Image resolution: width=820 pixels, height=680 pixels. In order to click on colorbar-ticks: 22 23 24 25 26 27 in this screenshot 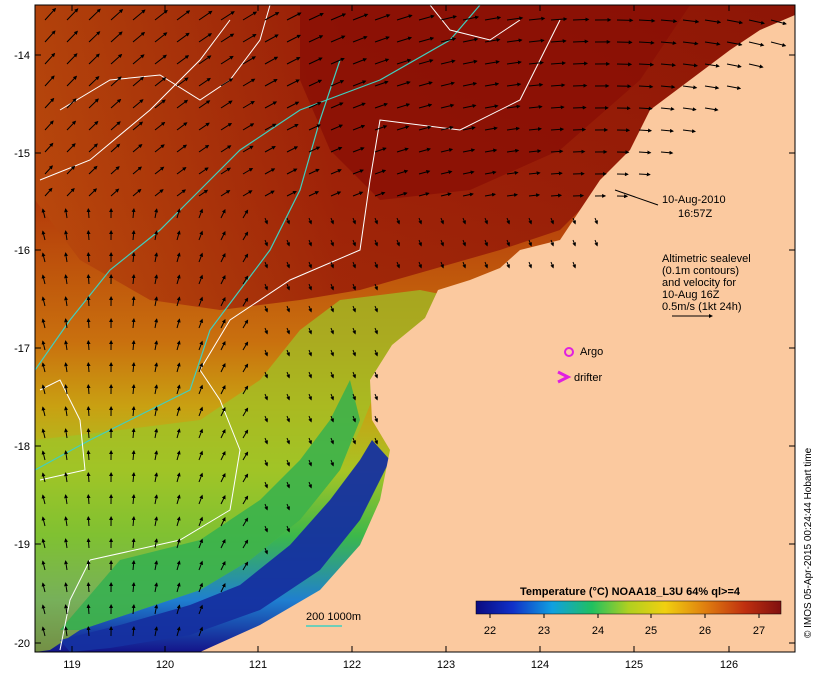, I will do `click(624, 625)`.